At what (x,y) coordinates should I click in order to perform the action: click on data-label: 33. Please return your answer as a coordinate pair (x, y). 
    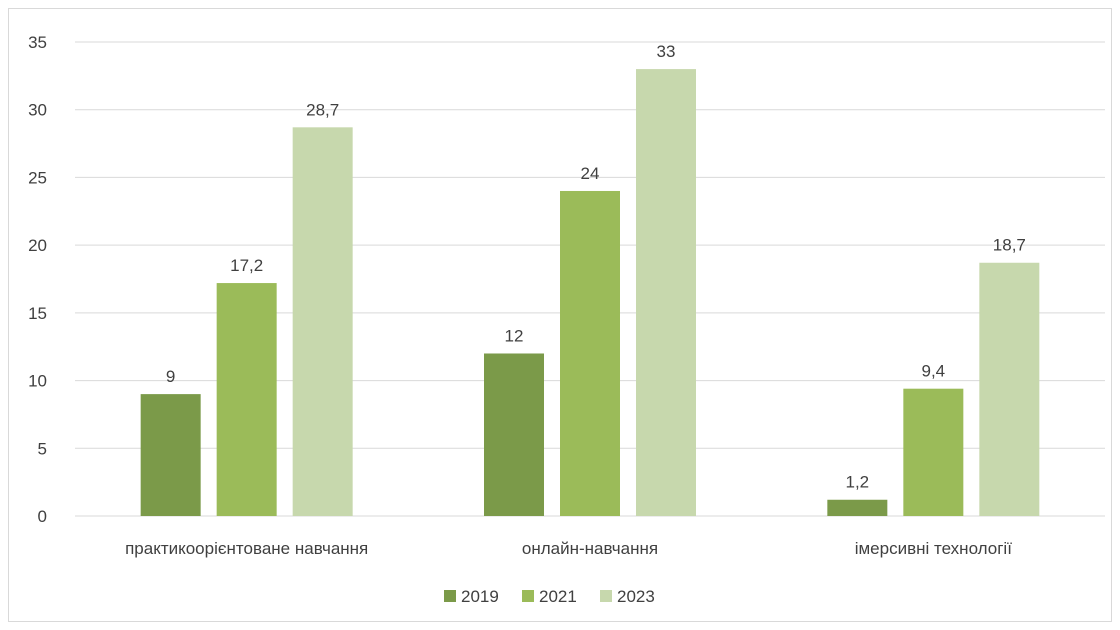
    Looking at the image, I should click on (666, 51).